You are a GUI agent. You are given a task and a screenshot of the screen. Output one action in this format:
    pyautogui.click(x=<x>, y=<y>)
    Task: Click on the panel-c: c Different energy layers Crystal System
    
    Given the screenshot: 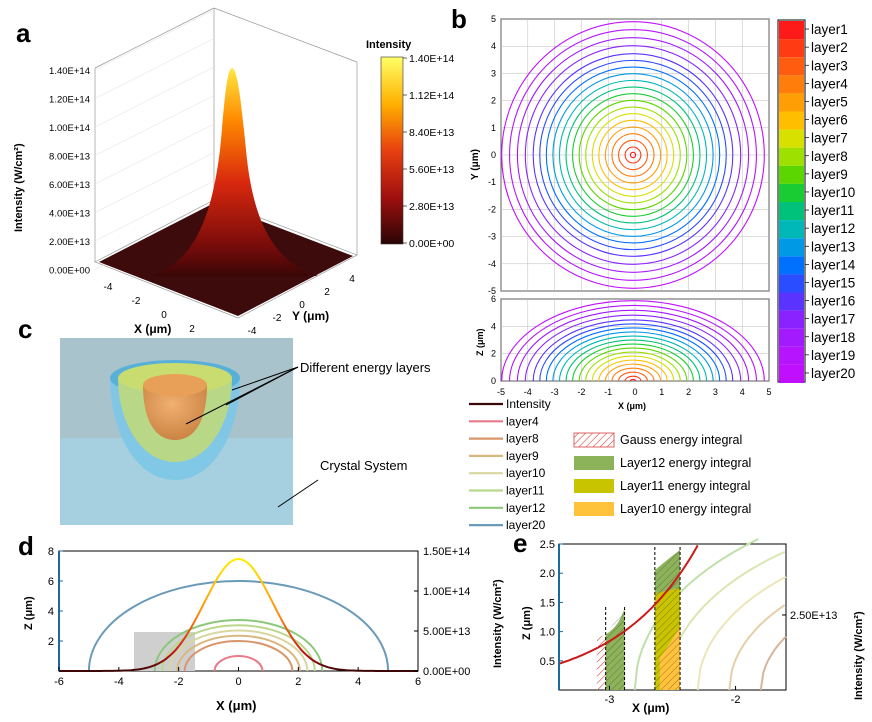 What is the action you would take?
    pyautogui.click(x=224, y=419)
    